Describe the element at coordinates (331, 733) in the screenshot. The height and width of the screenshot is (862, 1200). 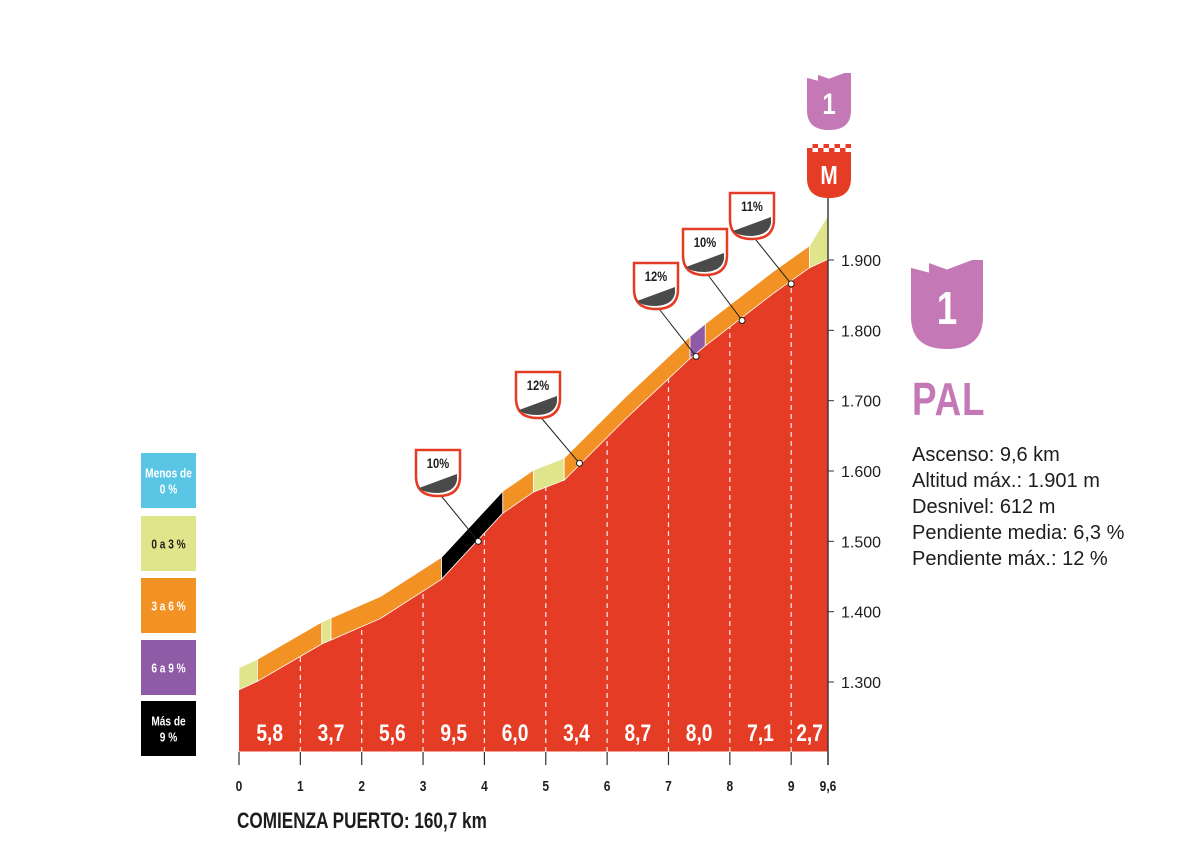
I see `km-gradient-label: 3,7` at that location.